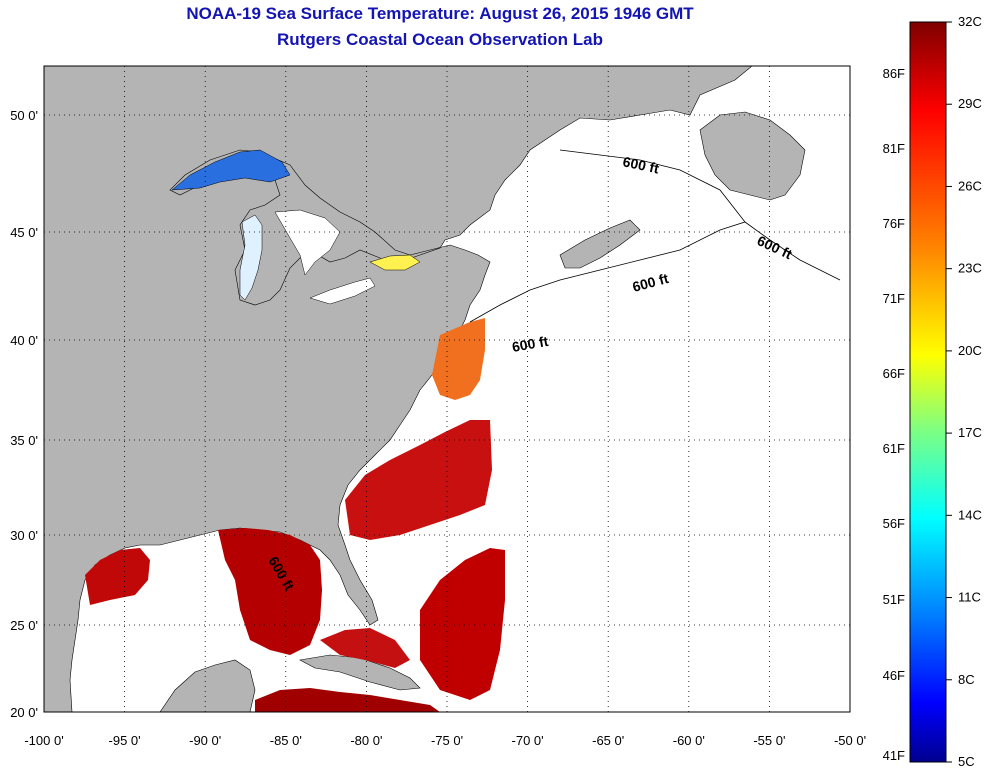 The height and width of the screenshot is (770, 984). What do you see at coordinates (894, 223) in the screenshot?
I see `colorbar-fahrenheit-label: 76F` at bounding box center [894, 223].